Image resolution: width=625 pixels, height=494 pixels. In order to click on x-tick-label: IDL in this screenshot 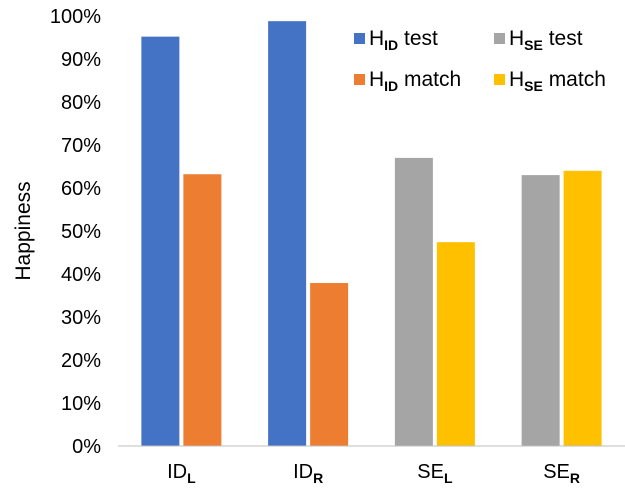, I will do `click(181, 473)`.